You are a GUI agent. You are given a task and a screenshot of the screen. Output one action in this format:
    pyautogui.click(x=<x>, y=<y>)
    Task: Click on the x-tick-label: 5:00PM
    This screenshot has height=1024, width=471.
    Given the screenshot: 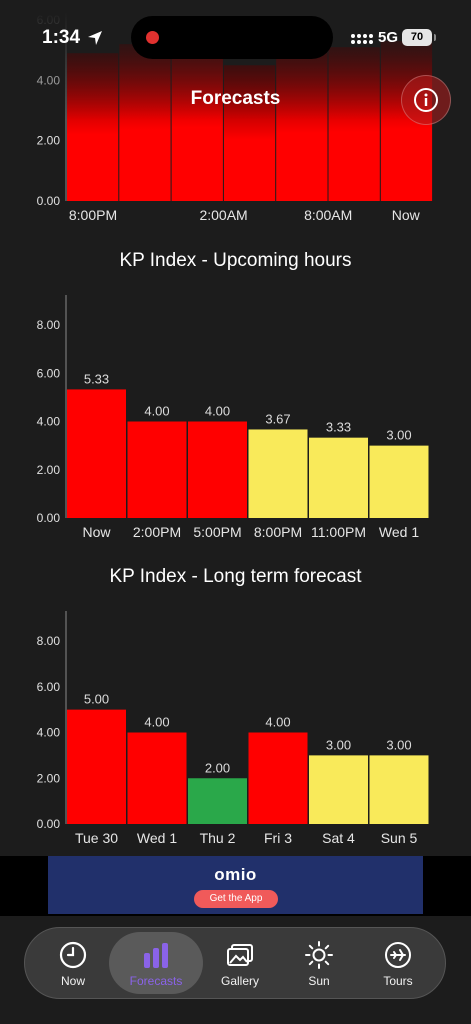 What is the action you would take?
    pyautogui.click(x=217, y=532)
    